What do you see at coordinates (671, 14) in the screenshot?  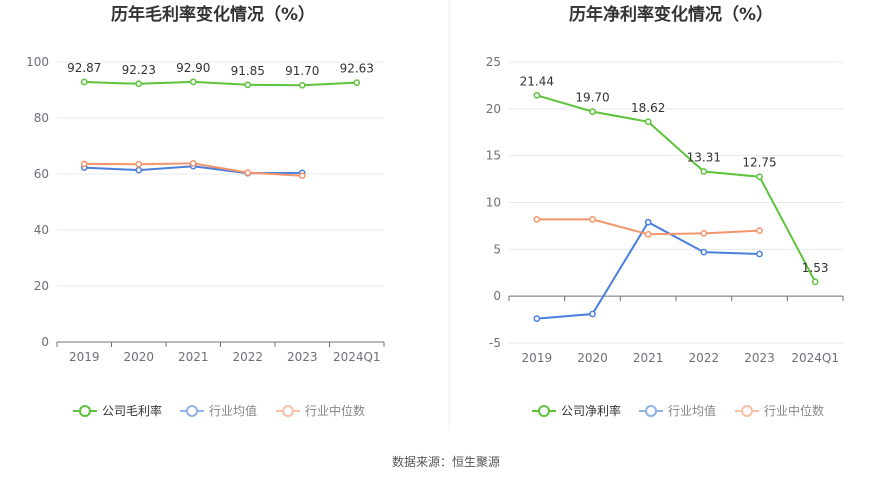 I see `chart-title: 历年净利率变化情况（%）` at bounding box center [671, 14].